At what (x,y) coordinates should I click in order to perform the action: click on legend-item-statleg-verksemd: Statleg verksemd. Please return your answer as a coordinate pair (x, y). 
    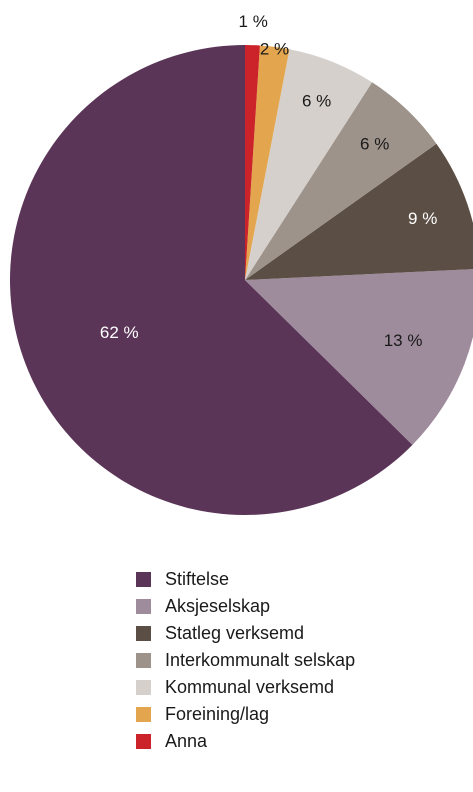
    Looking at the image, I should click on (245, 633).